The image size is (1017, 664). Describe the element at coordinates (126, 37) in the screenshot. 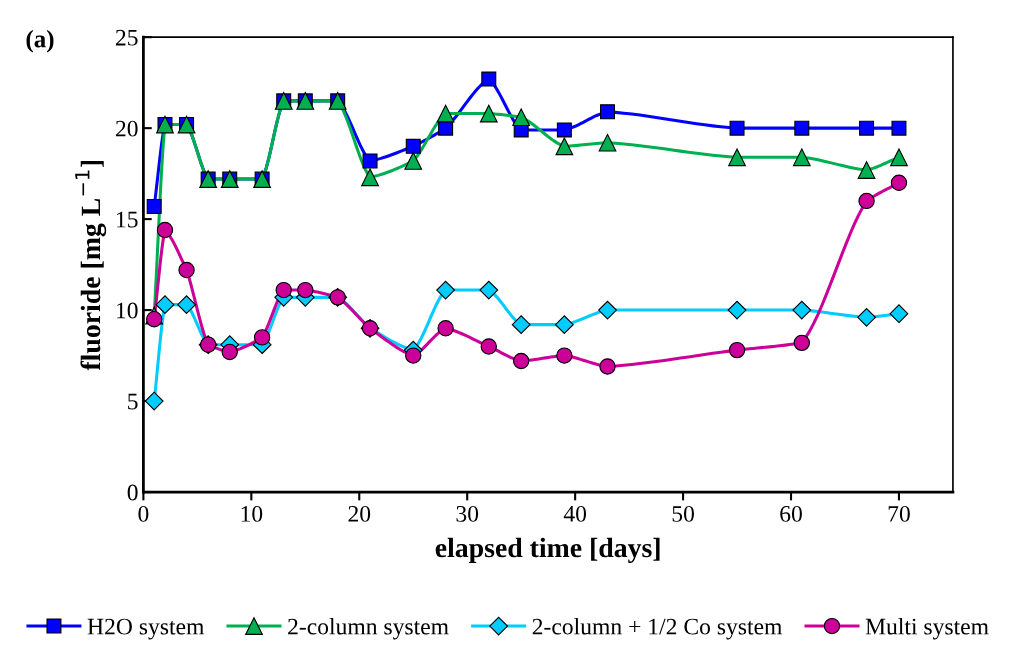

I see `y-tick-label: 25` at that location.